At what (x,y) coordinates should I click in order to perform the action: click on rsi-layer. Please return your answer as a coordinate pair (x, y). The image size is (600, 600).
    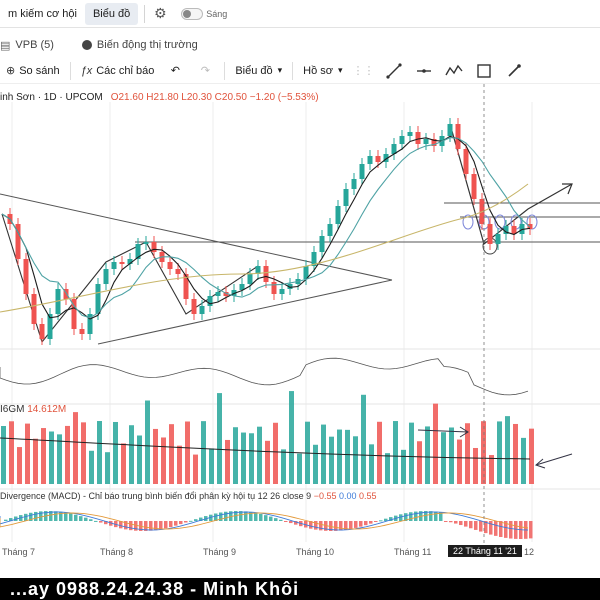
    Looking at the image, I should click on (264, 376).